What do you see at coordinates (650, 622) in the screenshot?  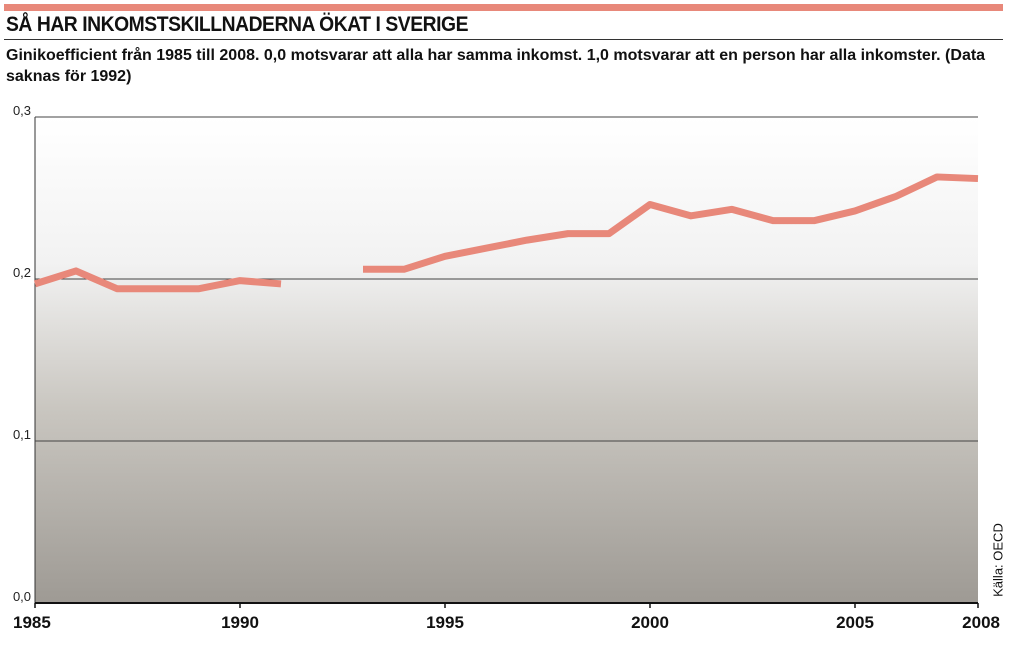 I see `x-tick-label: 2000` at bounding box center [650, 622].